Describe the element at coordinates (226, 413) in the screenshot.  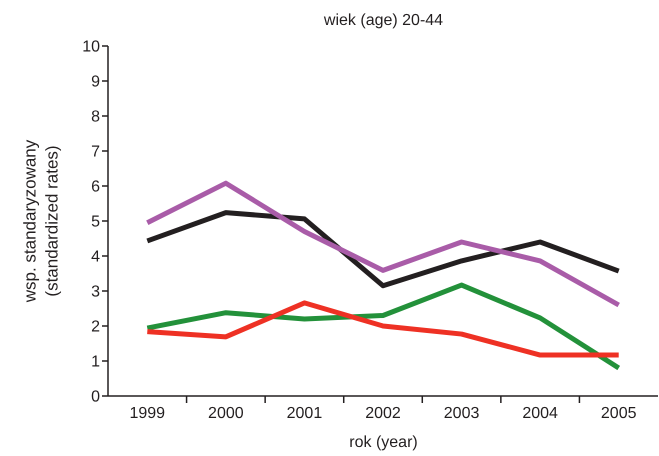
I see `x-tick-label: 2000` at that location.